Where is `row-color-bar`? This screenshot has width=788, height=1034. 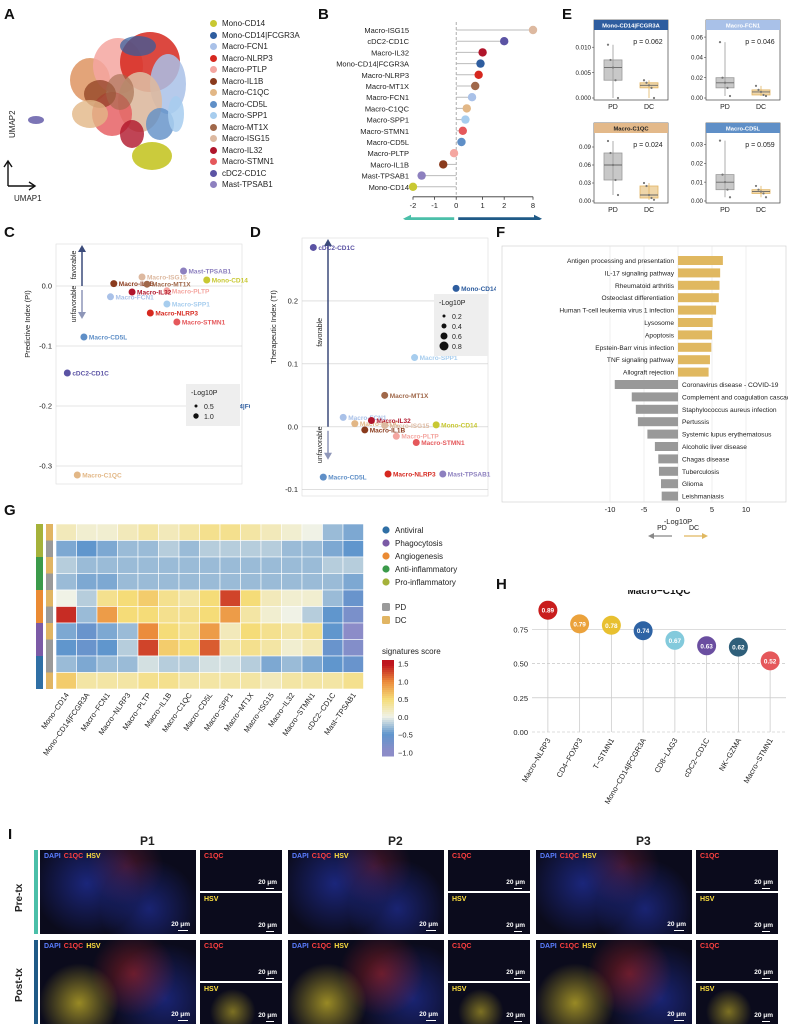
row-color-bar is located at coordinates (36, 982).